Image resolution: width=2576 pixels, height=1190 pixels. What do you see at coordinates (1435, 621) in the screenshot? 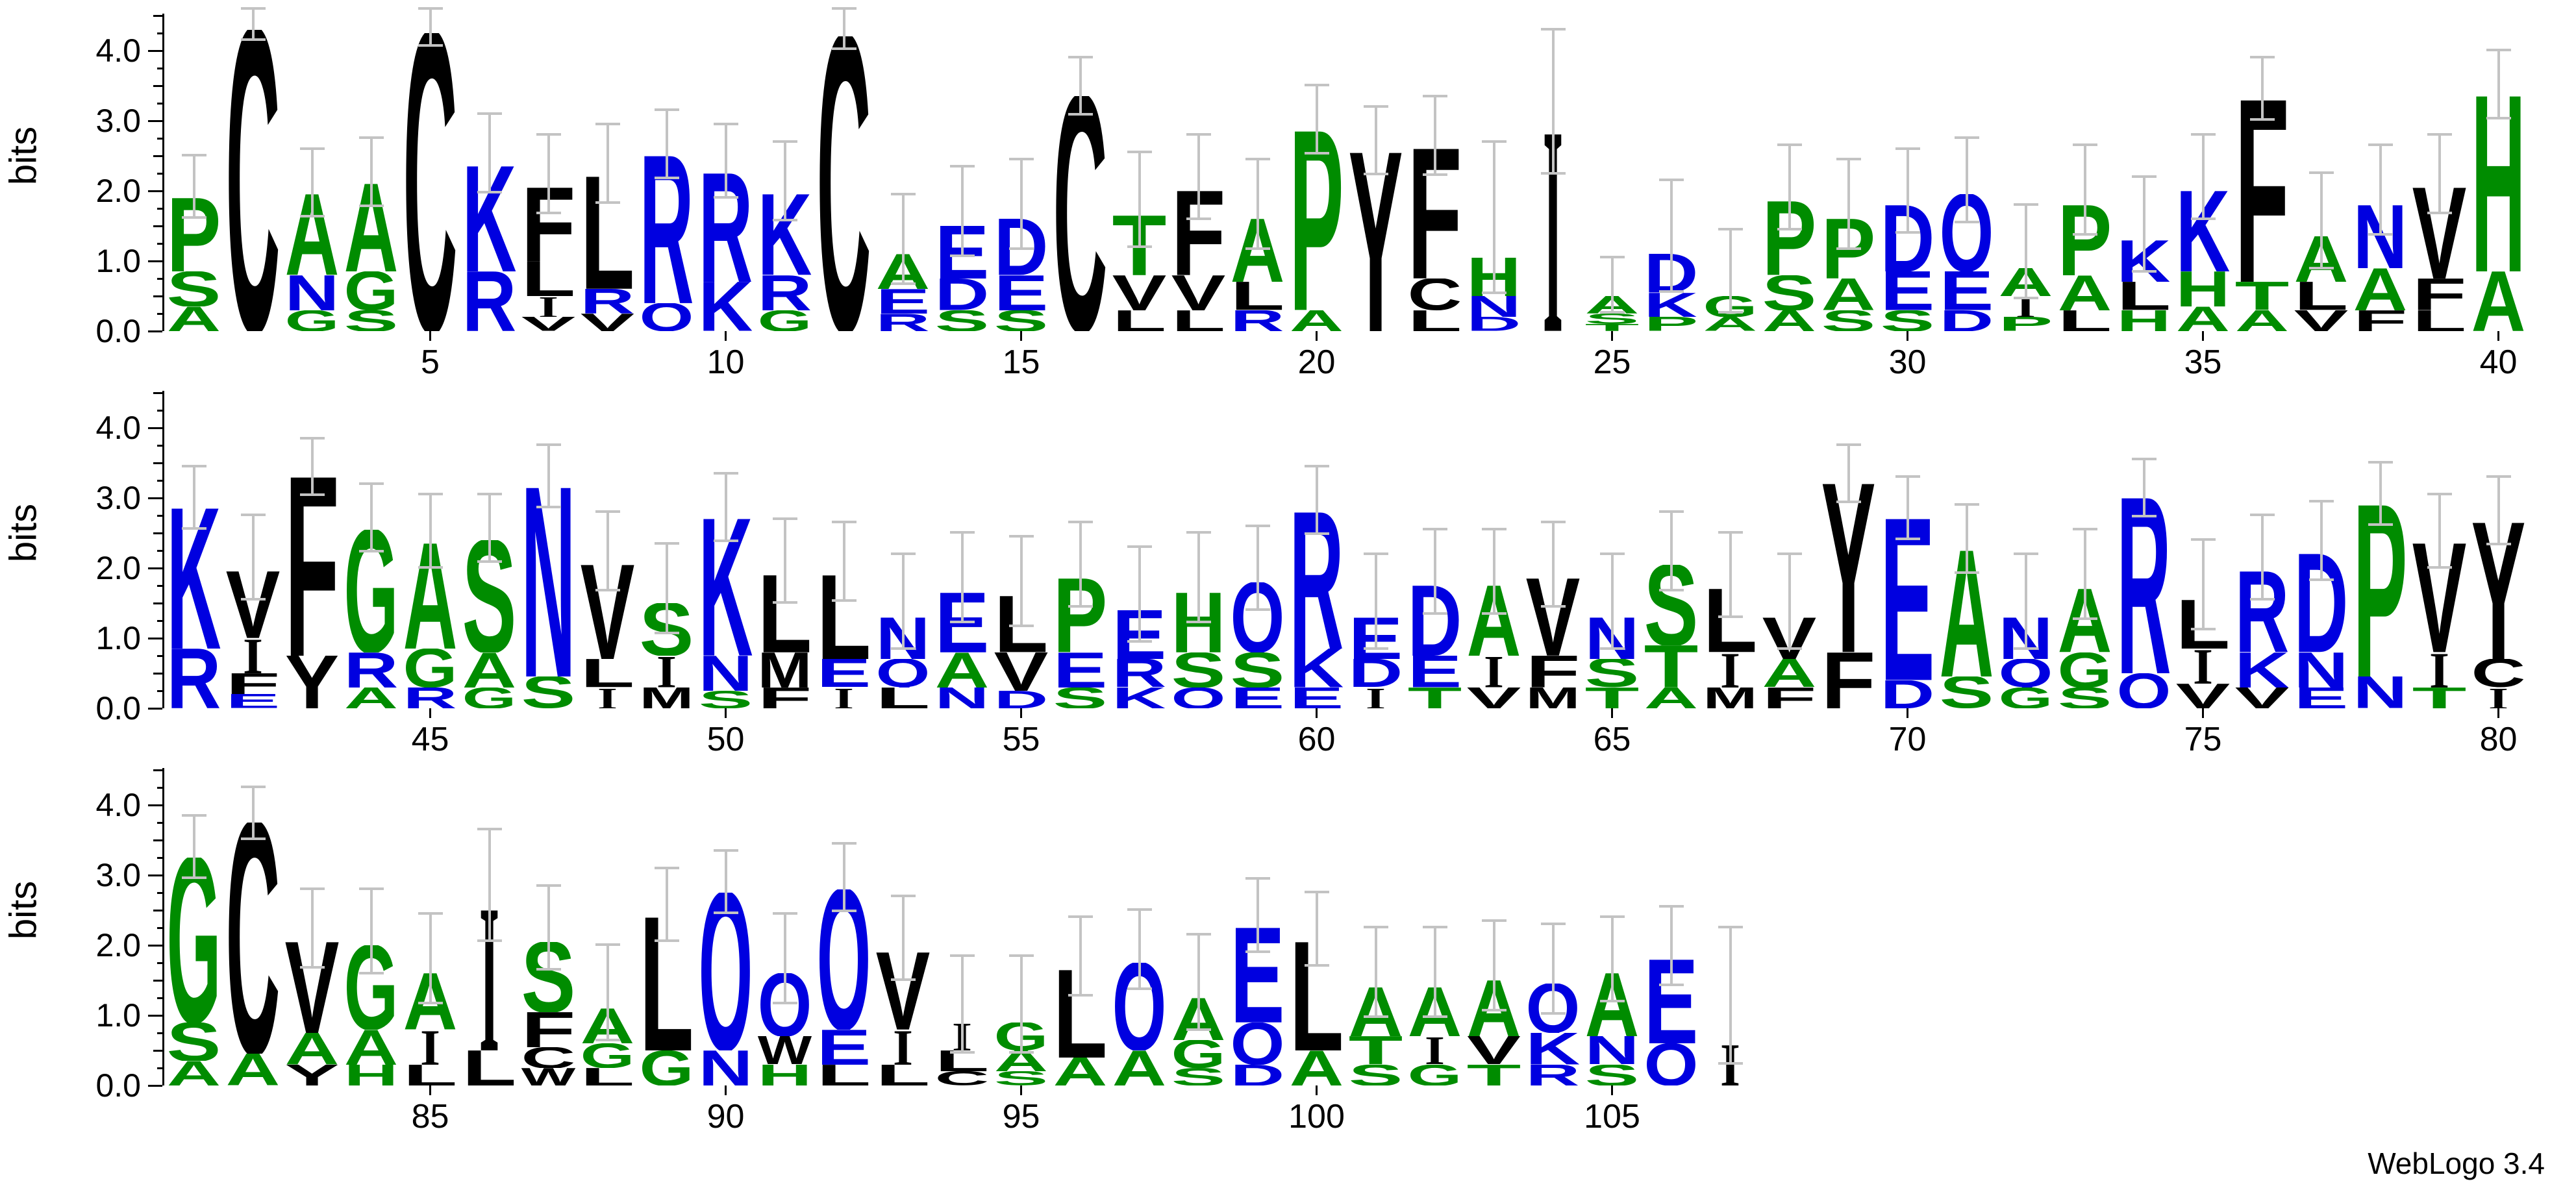
I see `logo-letter-D: D` at bounding box center [1435, 621].